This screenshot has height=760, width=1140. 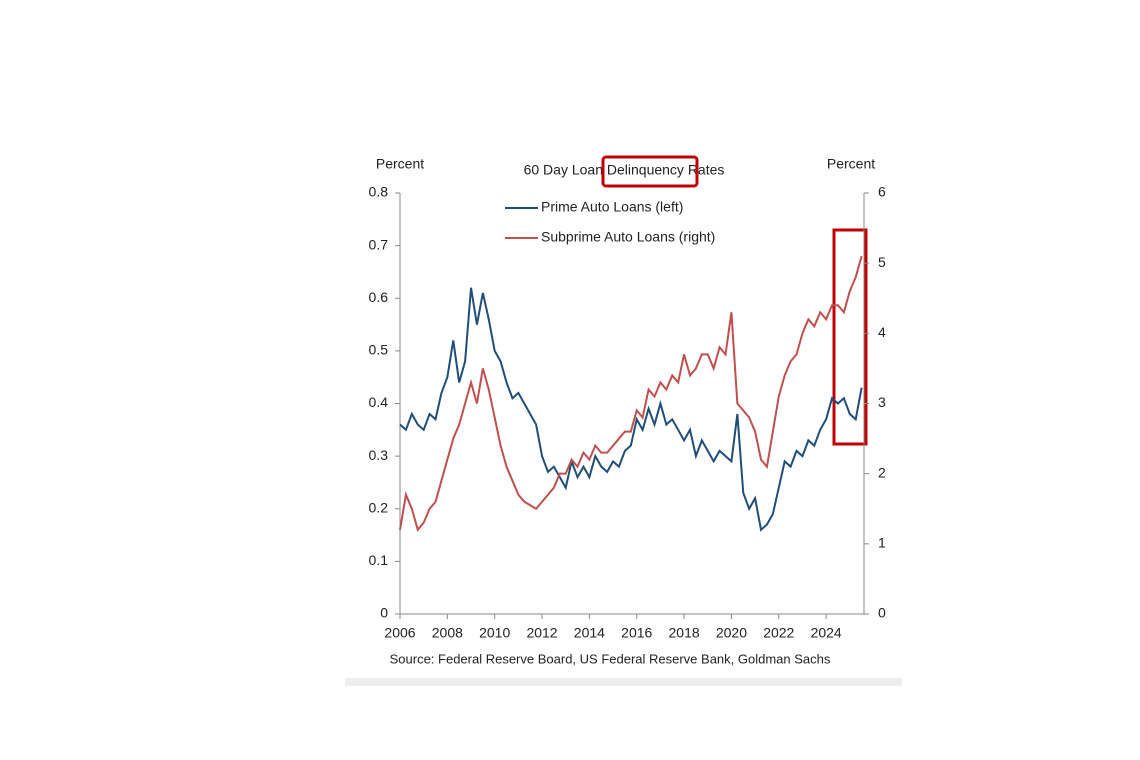 What do you see at coordinates (379, 560) in the screenshot?
I see `y-tick-label: 0.1` at bounding box center [379, 560].